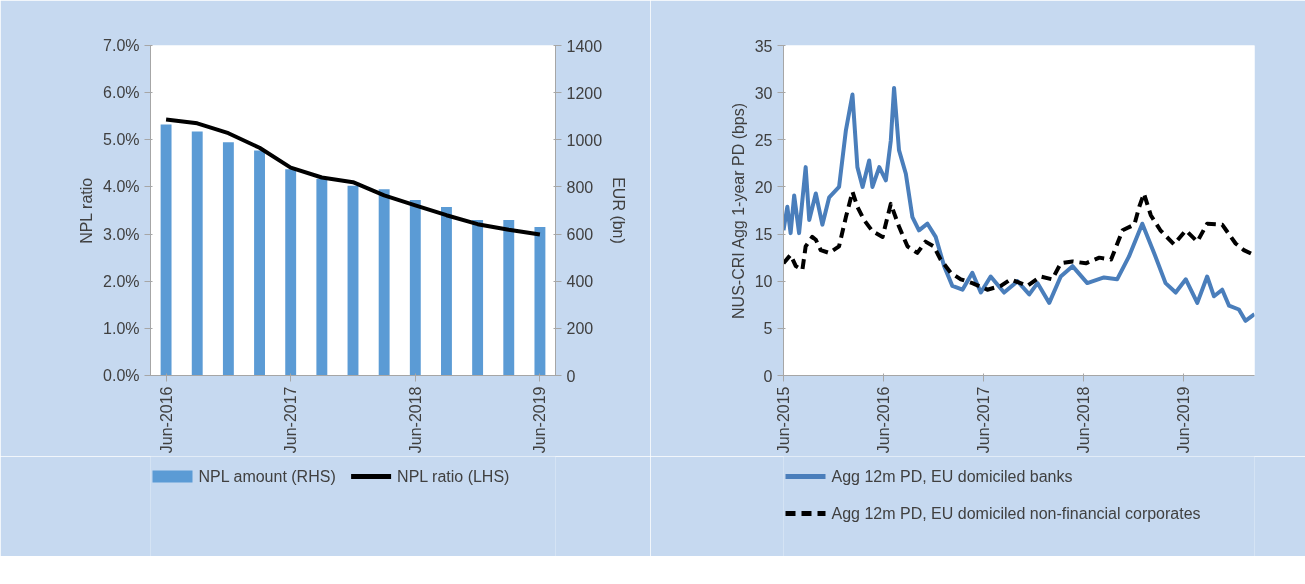  I want to click on y-tick-label: 15, so click(763, 235).